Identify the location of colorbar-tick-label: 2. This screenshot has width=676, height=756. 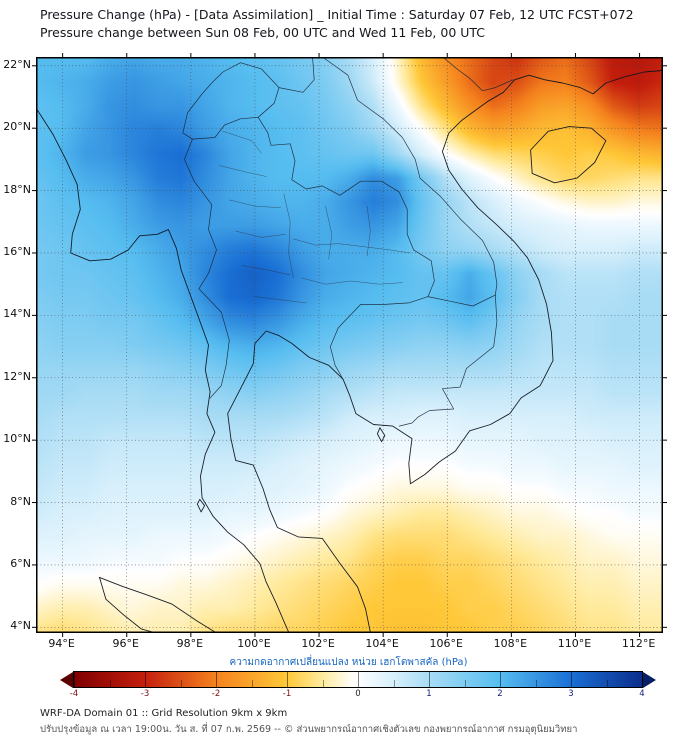
(500, 694).